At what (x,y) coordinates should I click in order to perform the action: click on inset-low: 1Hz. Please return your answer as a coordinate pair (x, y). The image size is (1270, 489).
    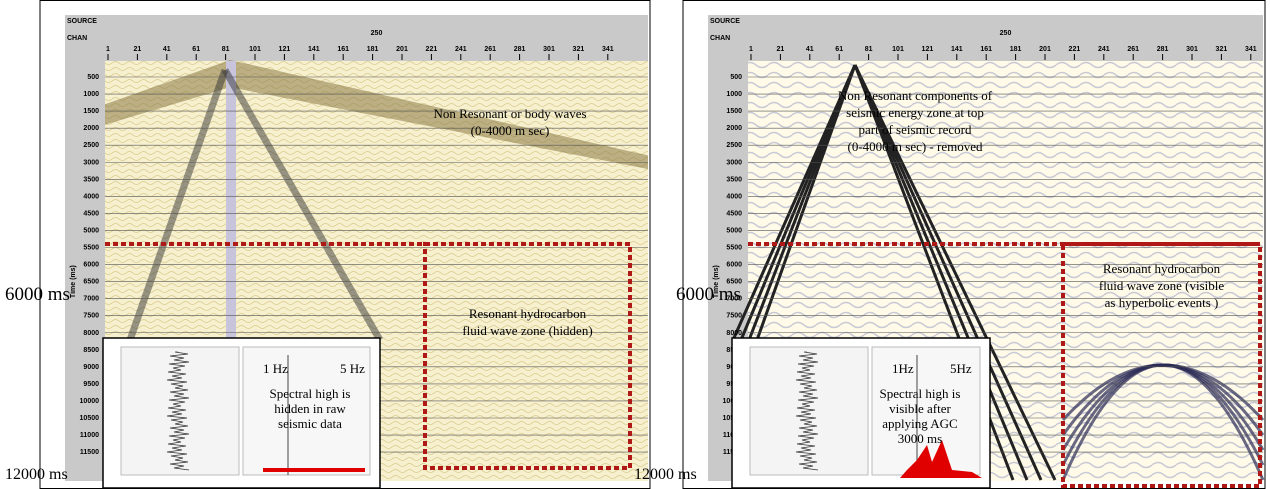
    Looking at the image, I should click on (903, 368).